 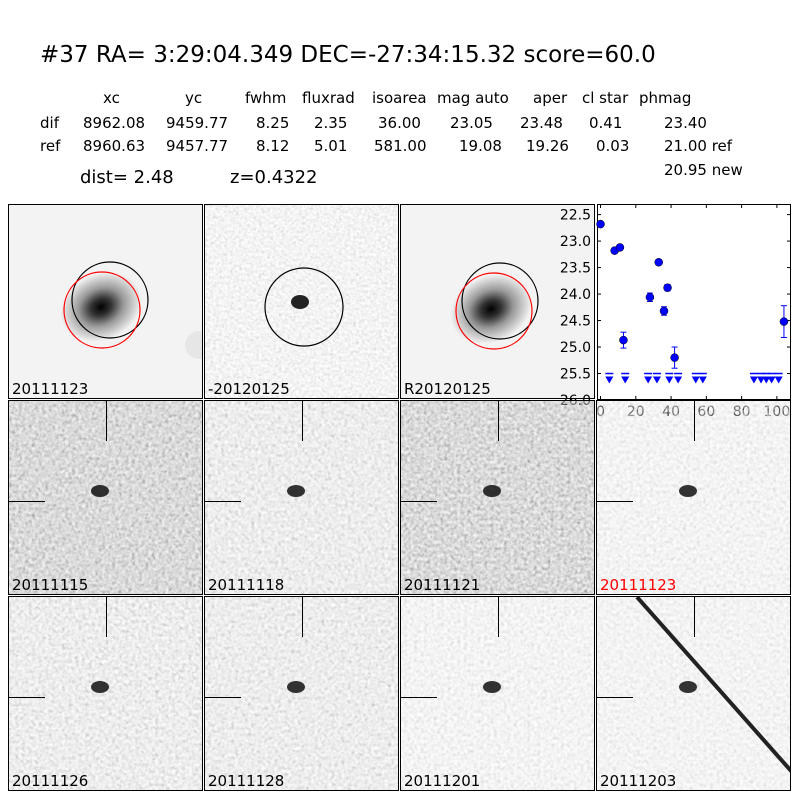 I want to click on epoch-stamp-panel: 20111121, so click(x=497, y=497).